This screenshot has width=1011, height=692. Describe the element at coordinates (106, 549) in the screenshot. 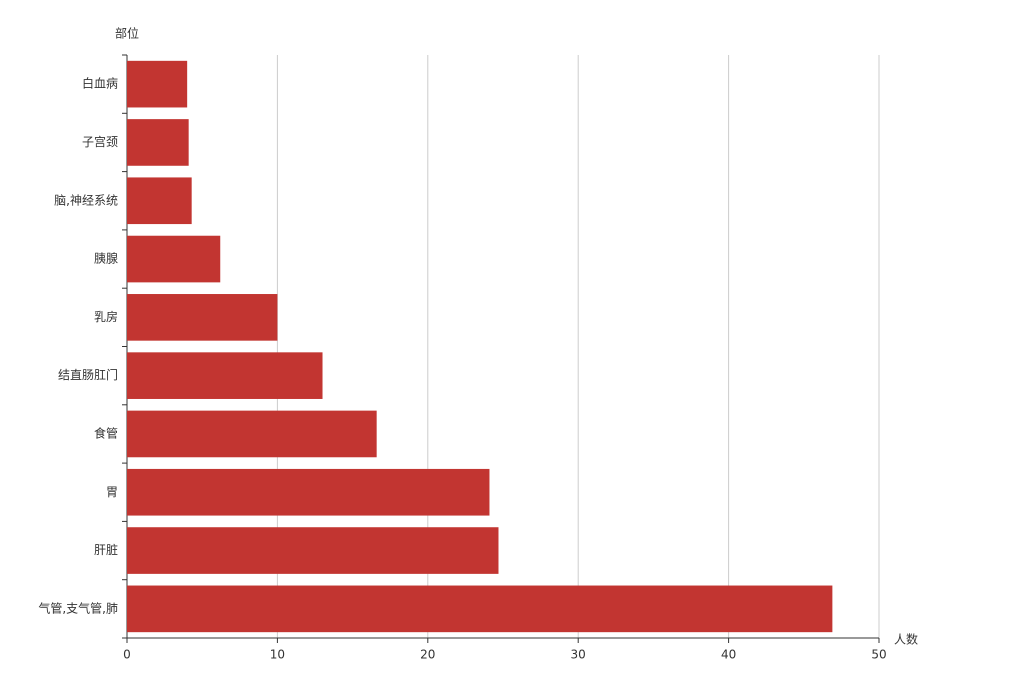

I see `y-tick-label: 肝脏` at that location.